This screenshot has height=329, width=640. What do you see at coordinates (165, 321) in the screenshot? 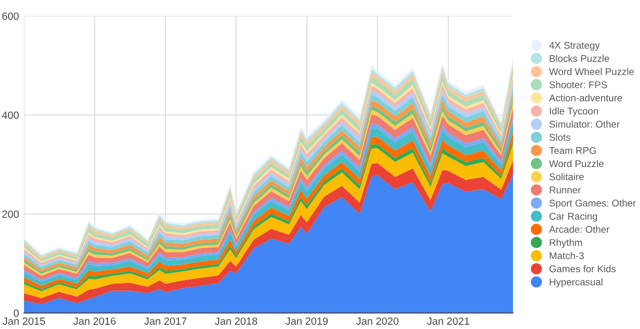
I see `x-tick-label: Jan 2017` at bounding box center [165, 321].